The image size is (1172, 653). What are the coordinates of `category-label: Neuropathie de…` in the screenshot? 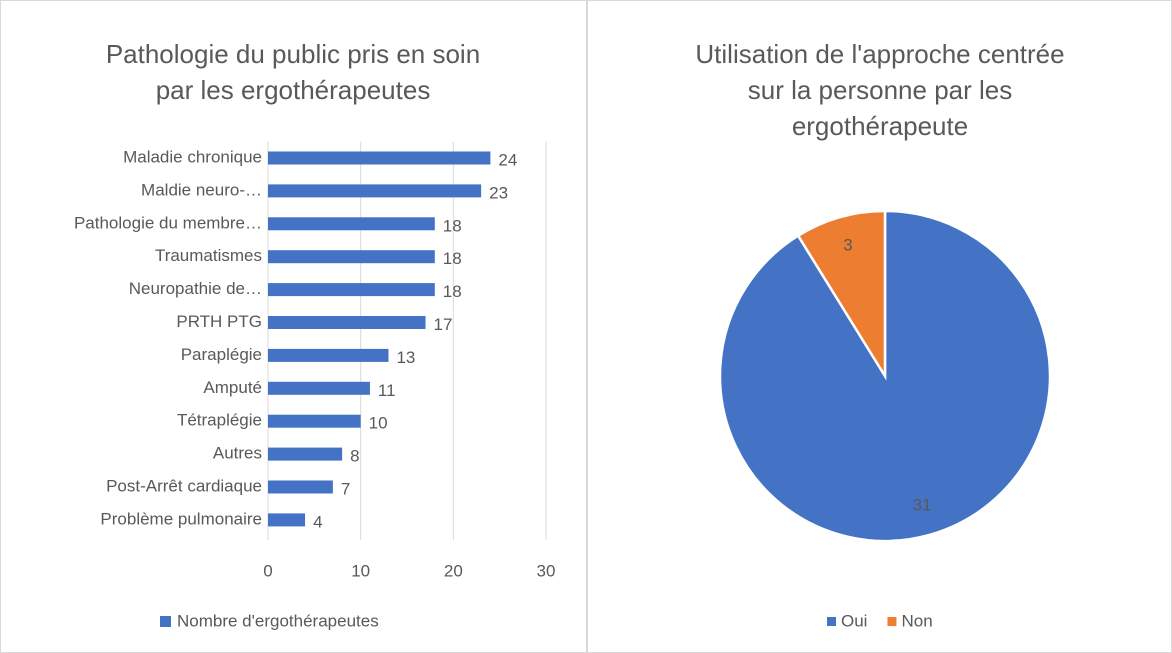 It's located at (195, 288).